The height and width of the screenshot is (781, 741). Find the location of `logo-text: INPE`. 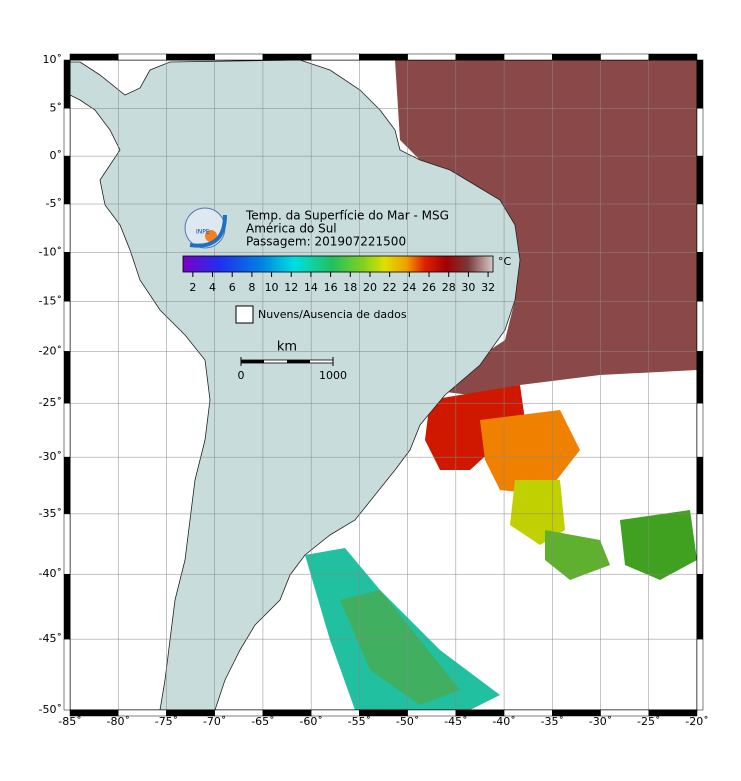

logo-text: INPE is located at coordinates (203, 232).